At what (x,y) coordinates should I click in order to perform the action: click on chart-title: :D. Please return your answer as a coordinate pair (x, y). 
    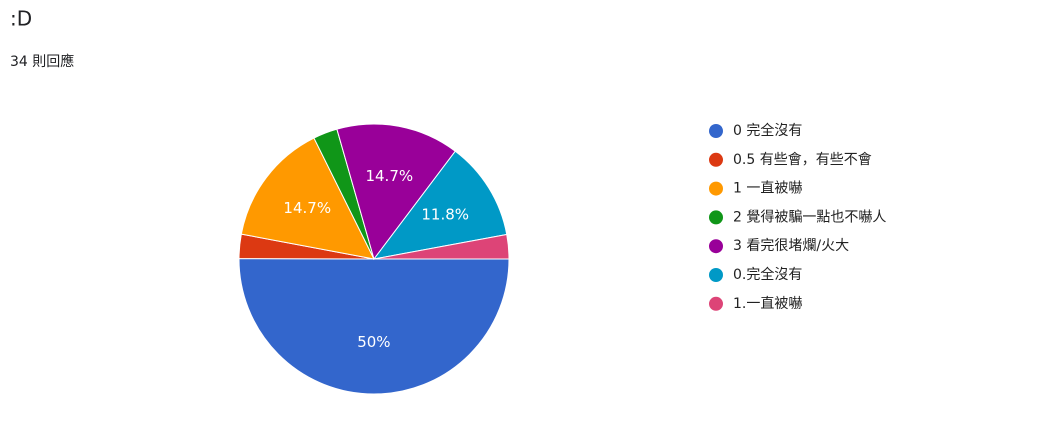
    Looking at the image, I should click on (21, 19).